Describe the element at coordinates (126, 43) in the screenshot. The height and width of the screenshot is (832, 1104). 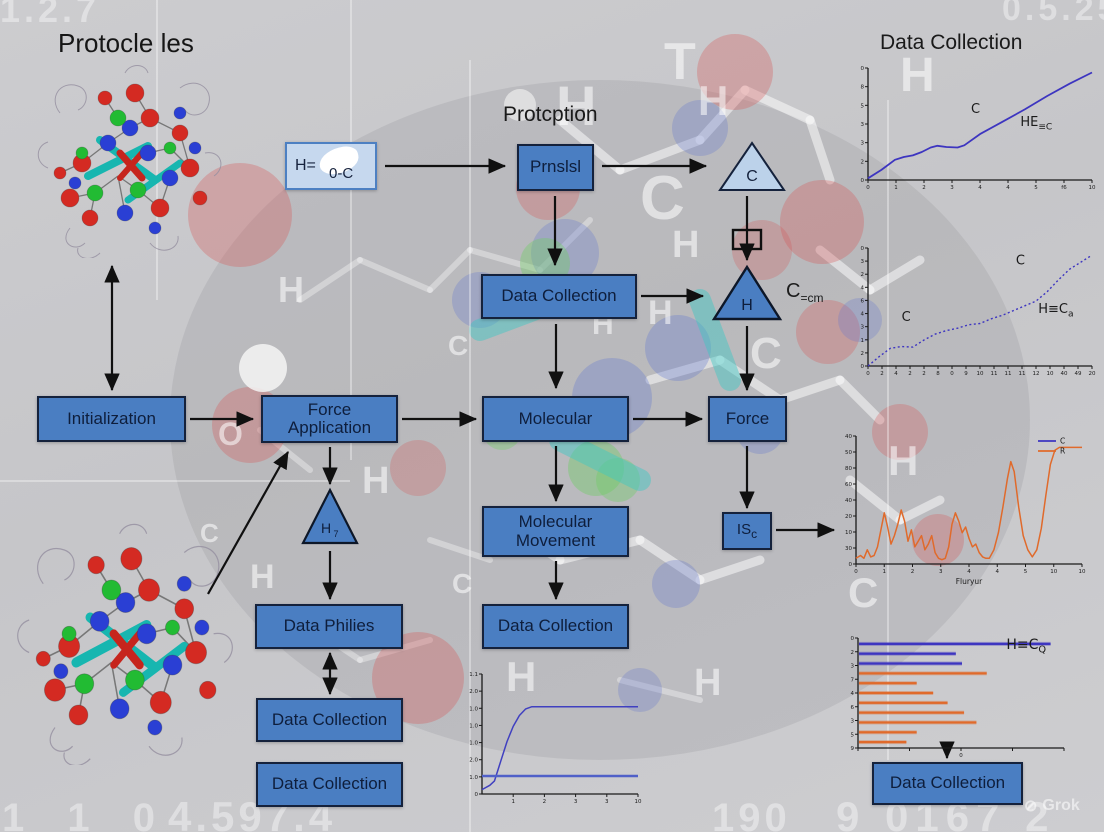
I see `title-protocols: Protocle les` at that location.